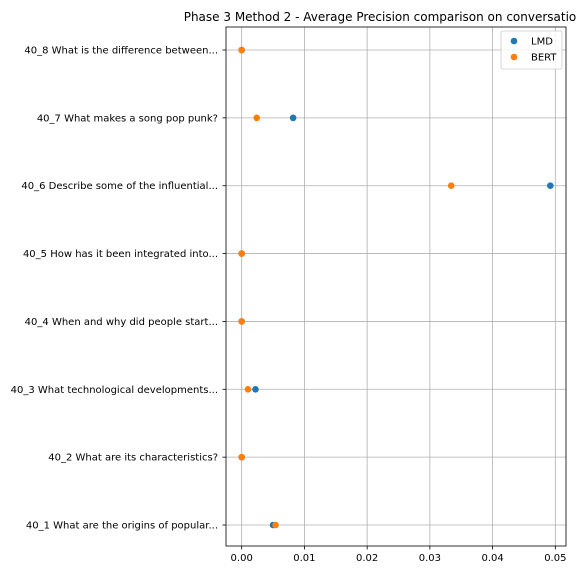 Image resolution: width=576 pixels, height=580 pixels. What do you see at coordinates (242, 558) in the screenshot?
I see `x-tick-label: 0.00` at bounding box center [242, 558].